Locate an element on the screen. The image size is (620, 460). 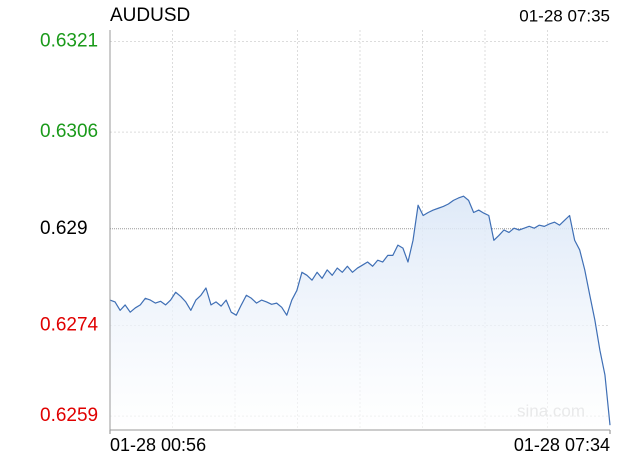
y-tick-label: 0.6321 is located at coordinates (69, 40).